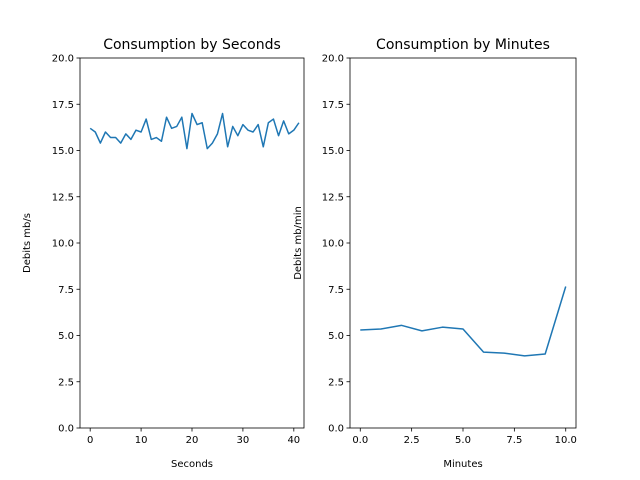 This screenshot has width=640, height=480. What do you see at coordinates (293, 440) in the screenshot?
I see `x-tick-label-seconds-4: 40` at bounding box center [293, 440].